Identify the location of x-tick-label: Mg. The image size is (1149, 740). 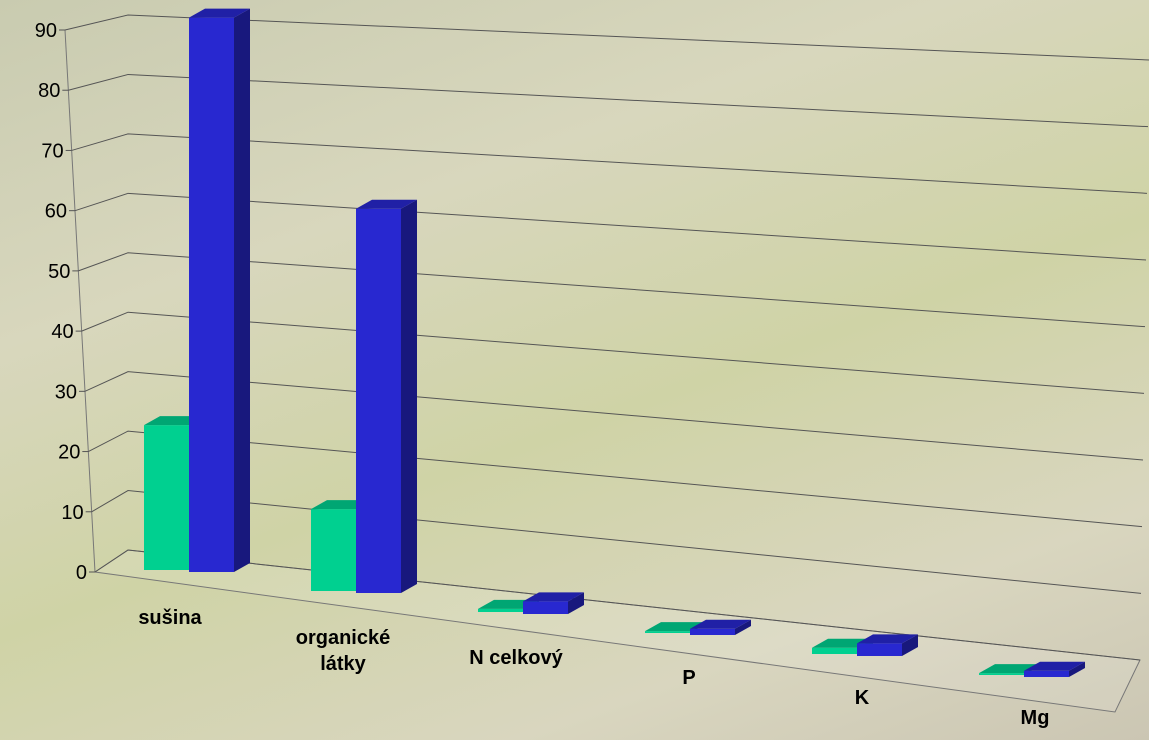
(1035, 718).